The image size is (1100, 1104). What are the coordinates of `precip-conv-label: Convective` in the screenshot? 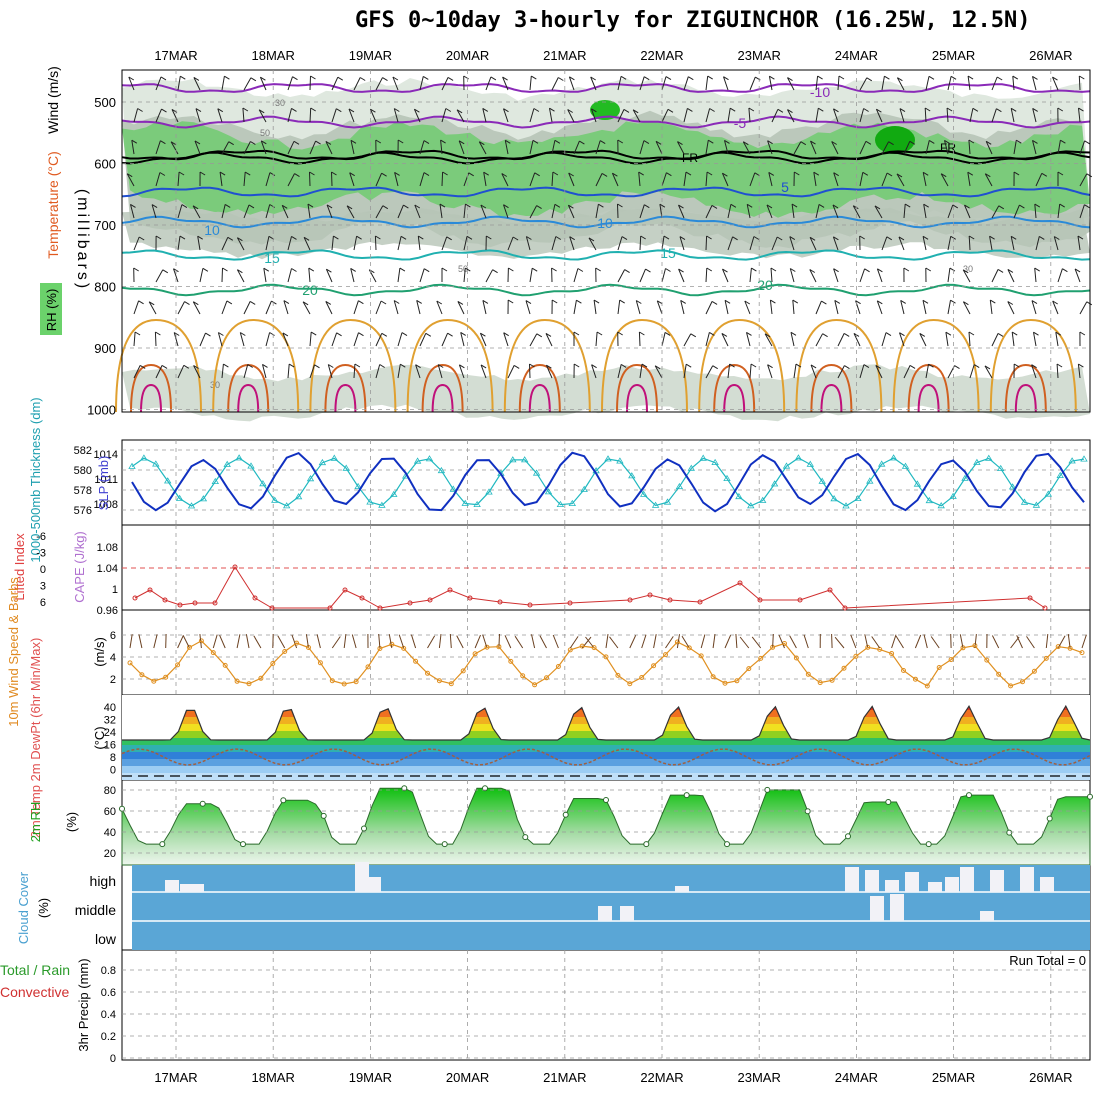 It's located at (34, 992).